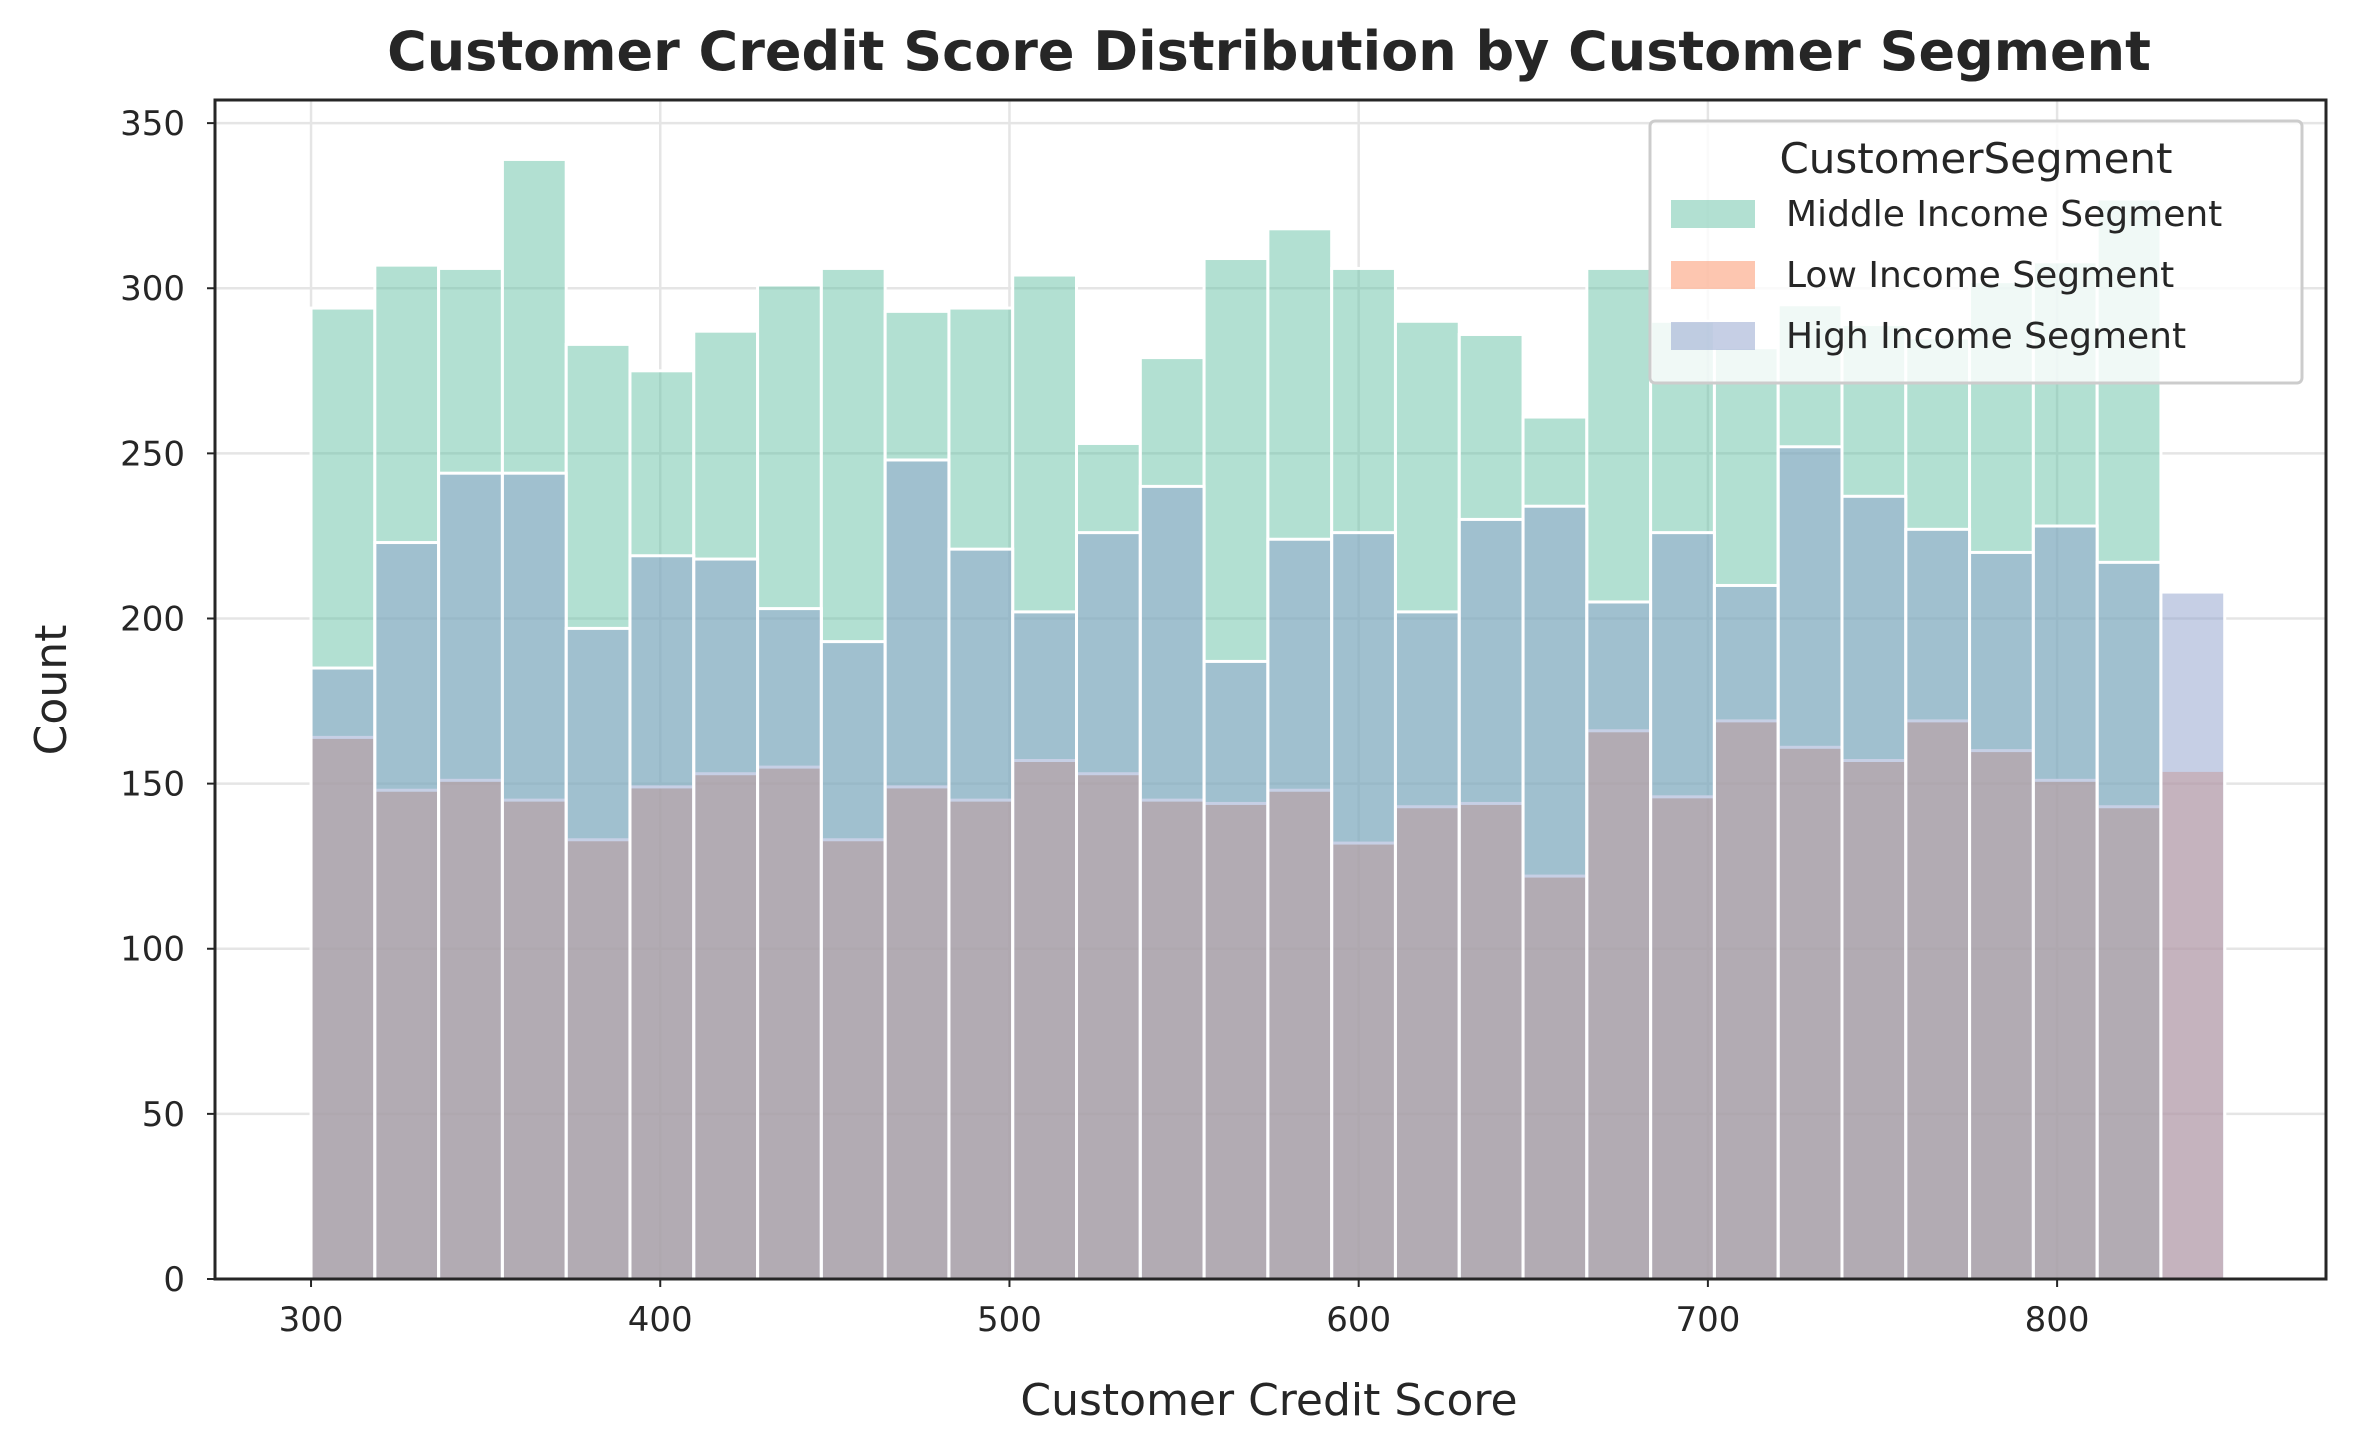  Describe the element at coordinates (163, 1115) in the screenshot. I see `y-tick-label: 50` at that location.